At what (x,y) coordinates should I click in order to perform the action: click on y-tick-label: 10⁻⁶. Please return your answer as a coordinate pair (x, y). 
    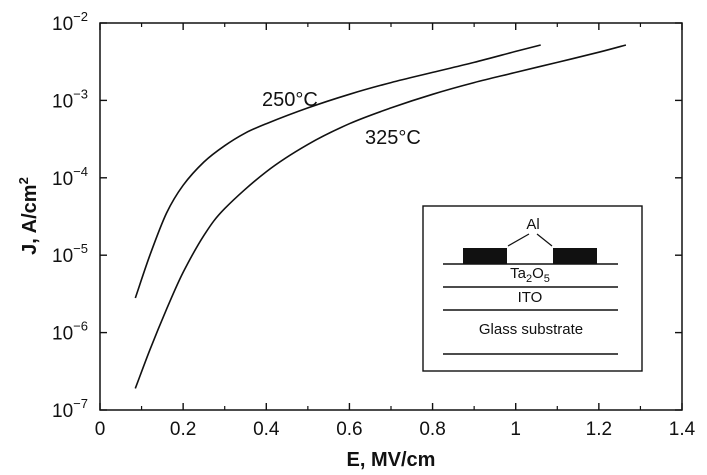
    Looking at the image, I should click on (70, 332).